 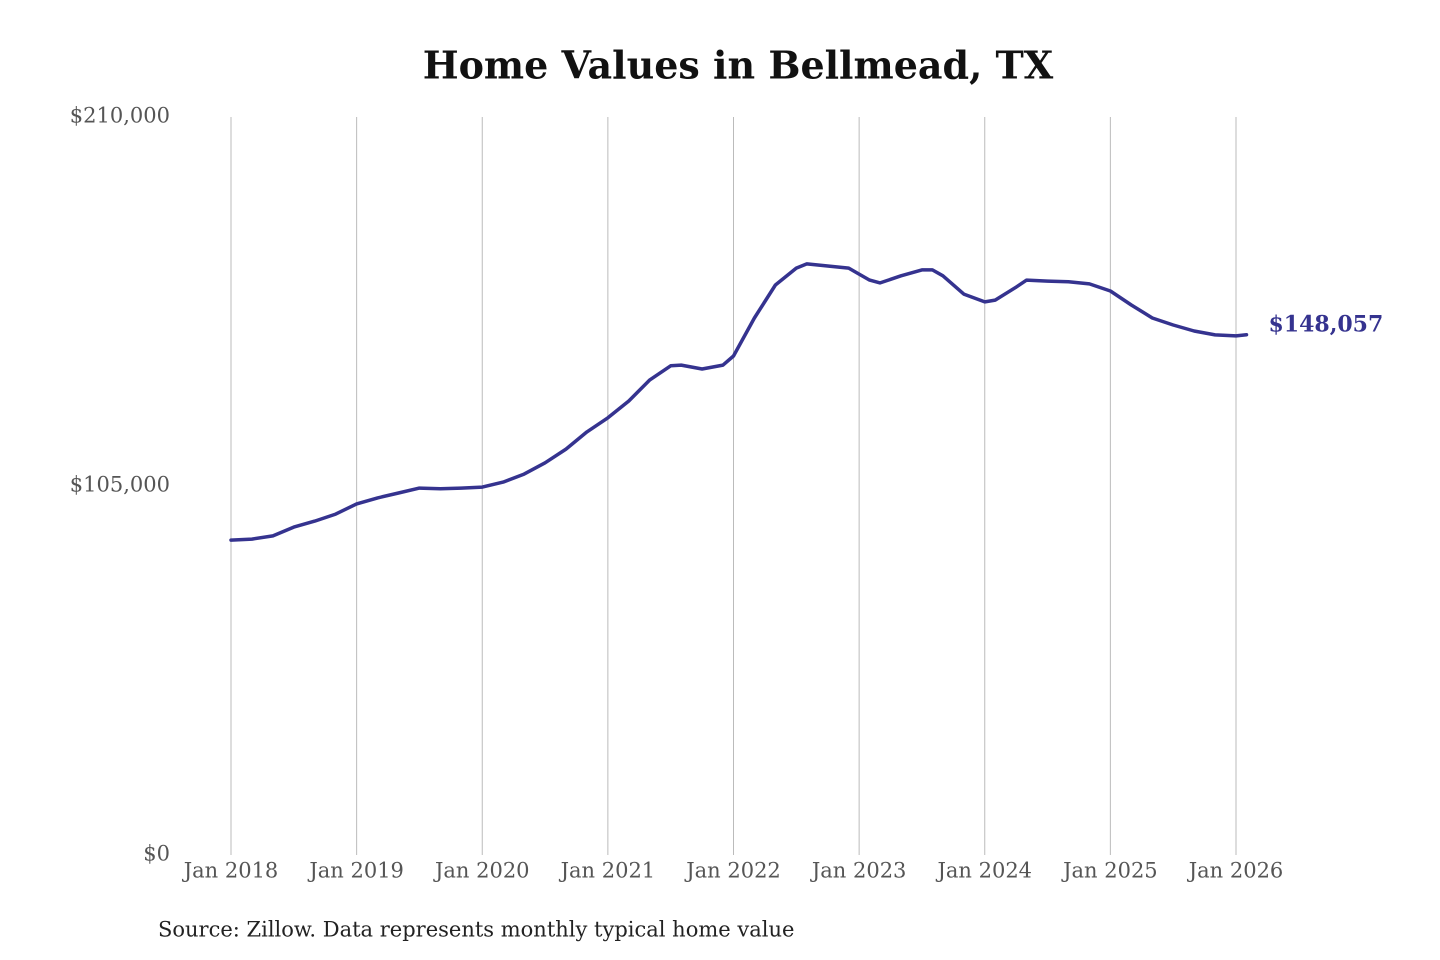 I want to click on y-tick-label: $105,000, so click(x=120, y=485).